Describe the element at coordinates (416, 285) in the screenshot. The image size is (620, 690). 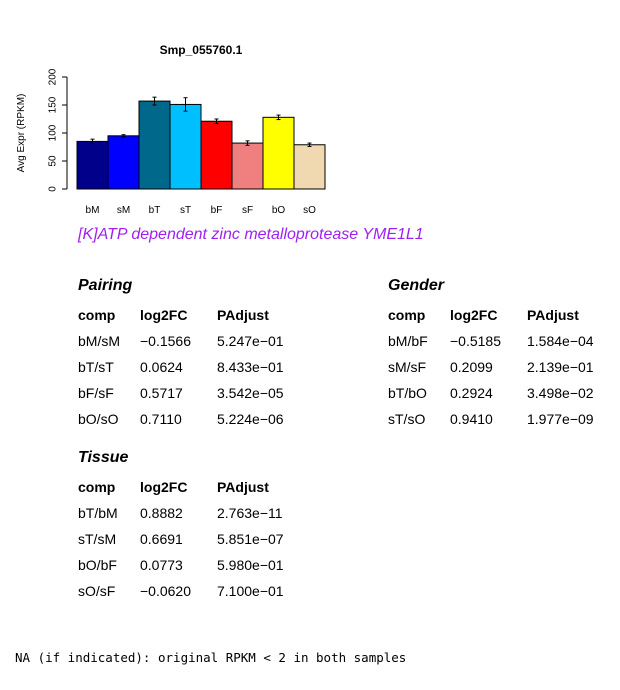
I see `gender-table-title: Gender` at that location.